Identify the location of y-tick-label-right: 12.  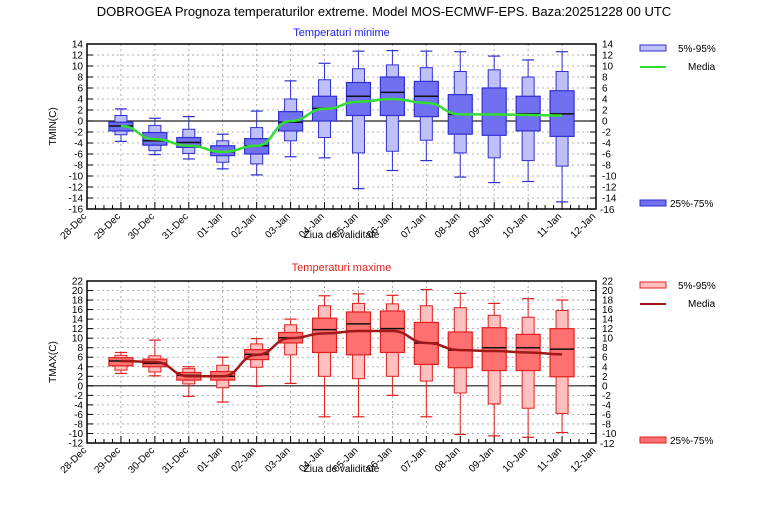
(608, 329).